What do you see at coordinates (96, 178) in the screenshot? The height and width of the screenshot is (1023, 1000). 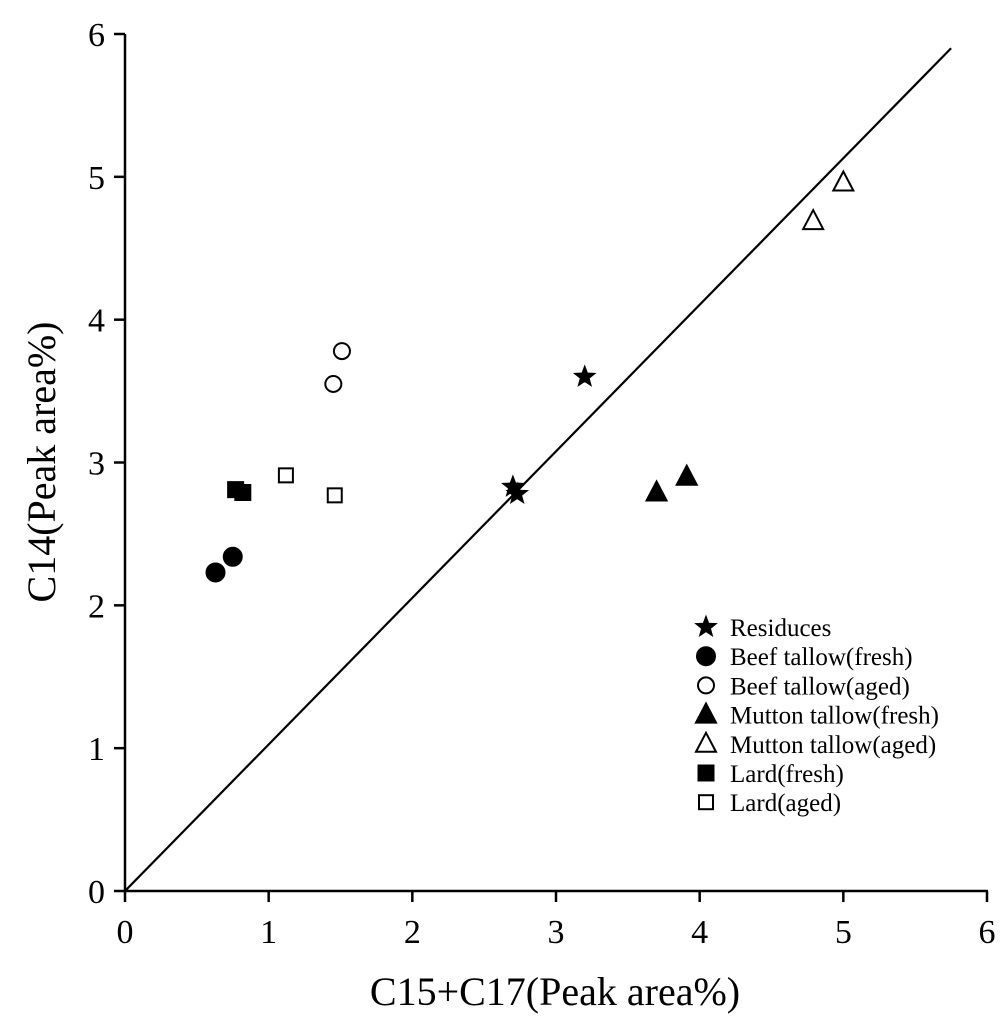 I see `y-tick-label: 5` at bounding box center [96, 178].